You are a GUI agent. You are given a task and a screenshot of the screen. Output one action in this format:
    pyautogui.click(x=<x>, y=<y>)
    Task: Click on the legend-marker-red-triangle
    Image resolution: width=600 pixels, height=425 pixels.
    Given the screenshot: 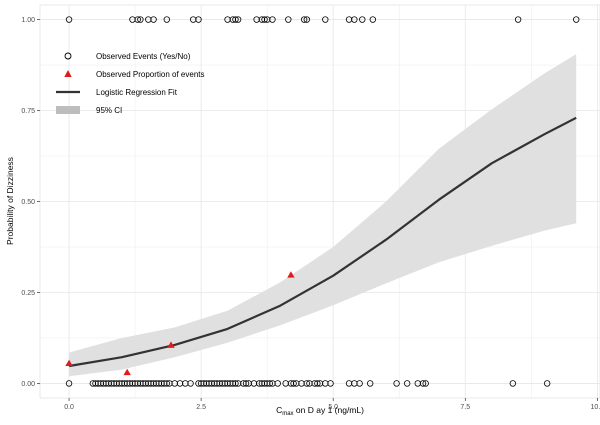 What is the action you would take?
    pyautogui.click(x=68, y=73)
    